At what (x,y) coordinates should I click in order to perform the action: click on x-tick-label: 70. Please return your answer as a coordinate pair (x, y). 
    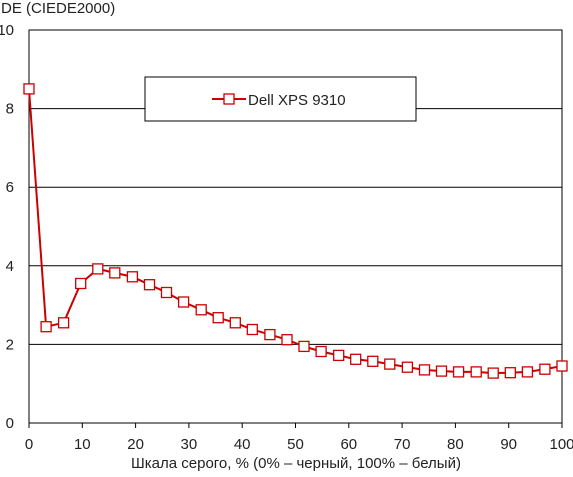
    Looking at the image, I should click on (402, 444).